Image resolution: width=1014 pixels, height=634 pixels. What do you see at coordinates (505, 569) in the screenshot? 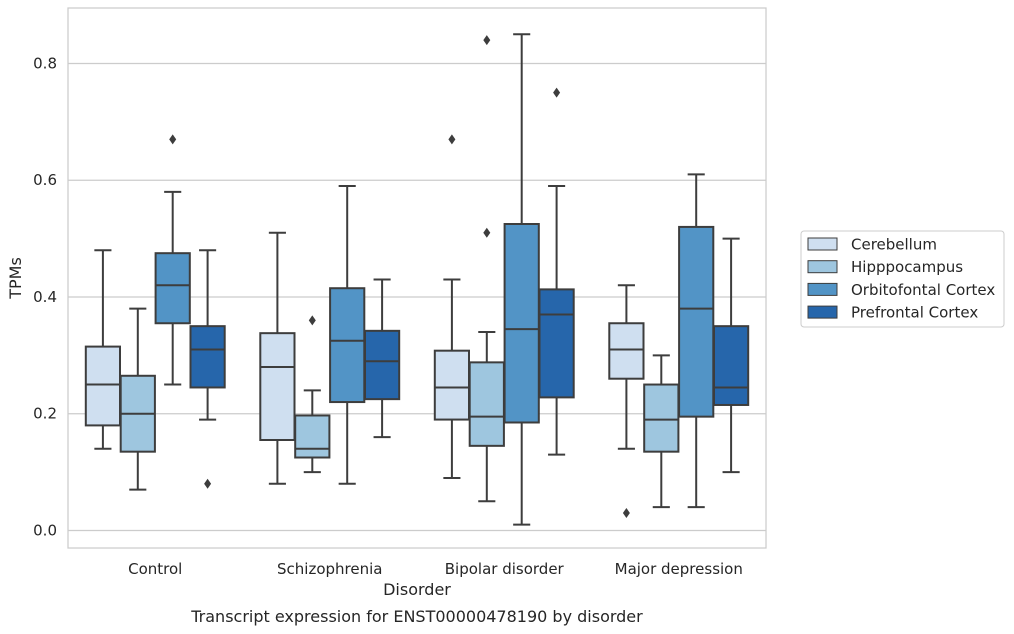
I see `x-tick-label: Bipolar disorder` at bounding box center [505, 569].